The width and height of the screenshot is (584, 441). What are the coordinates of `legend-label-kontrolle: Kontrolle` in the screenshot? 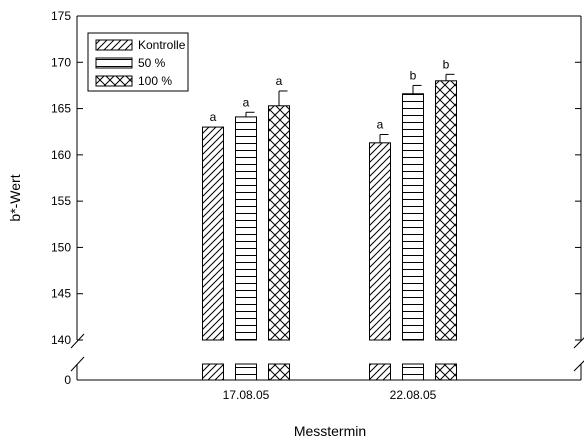 It's located at (162, 45).